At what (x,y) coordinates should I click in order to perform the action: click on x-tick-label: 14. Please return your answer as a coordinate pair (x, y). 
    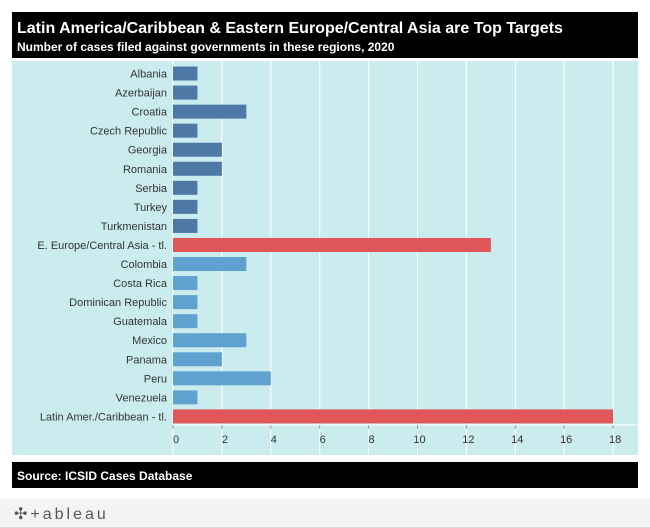
    Looking at the image, I should click on (517, 440).